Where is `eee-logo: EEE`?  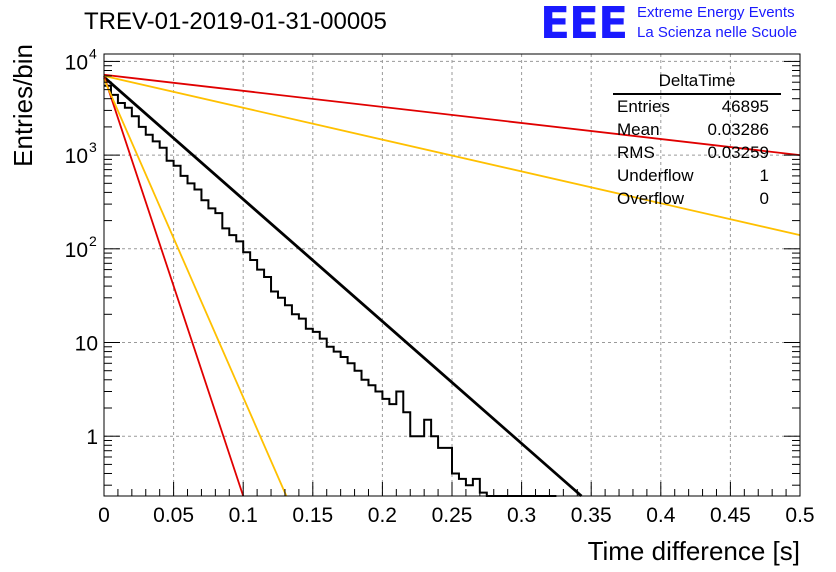 eee-logo: EEE is located at coordinates (584, 24).